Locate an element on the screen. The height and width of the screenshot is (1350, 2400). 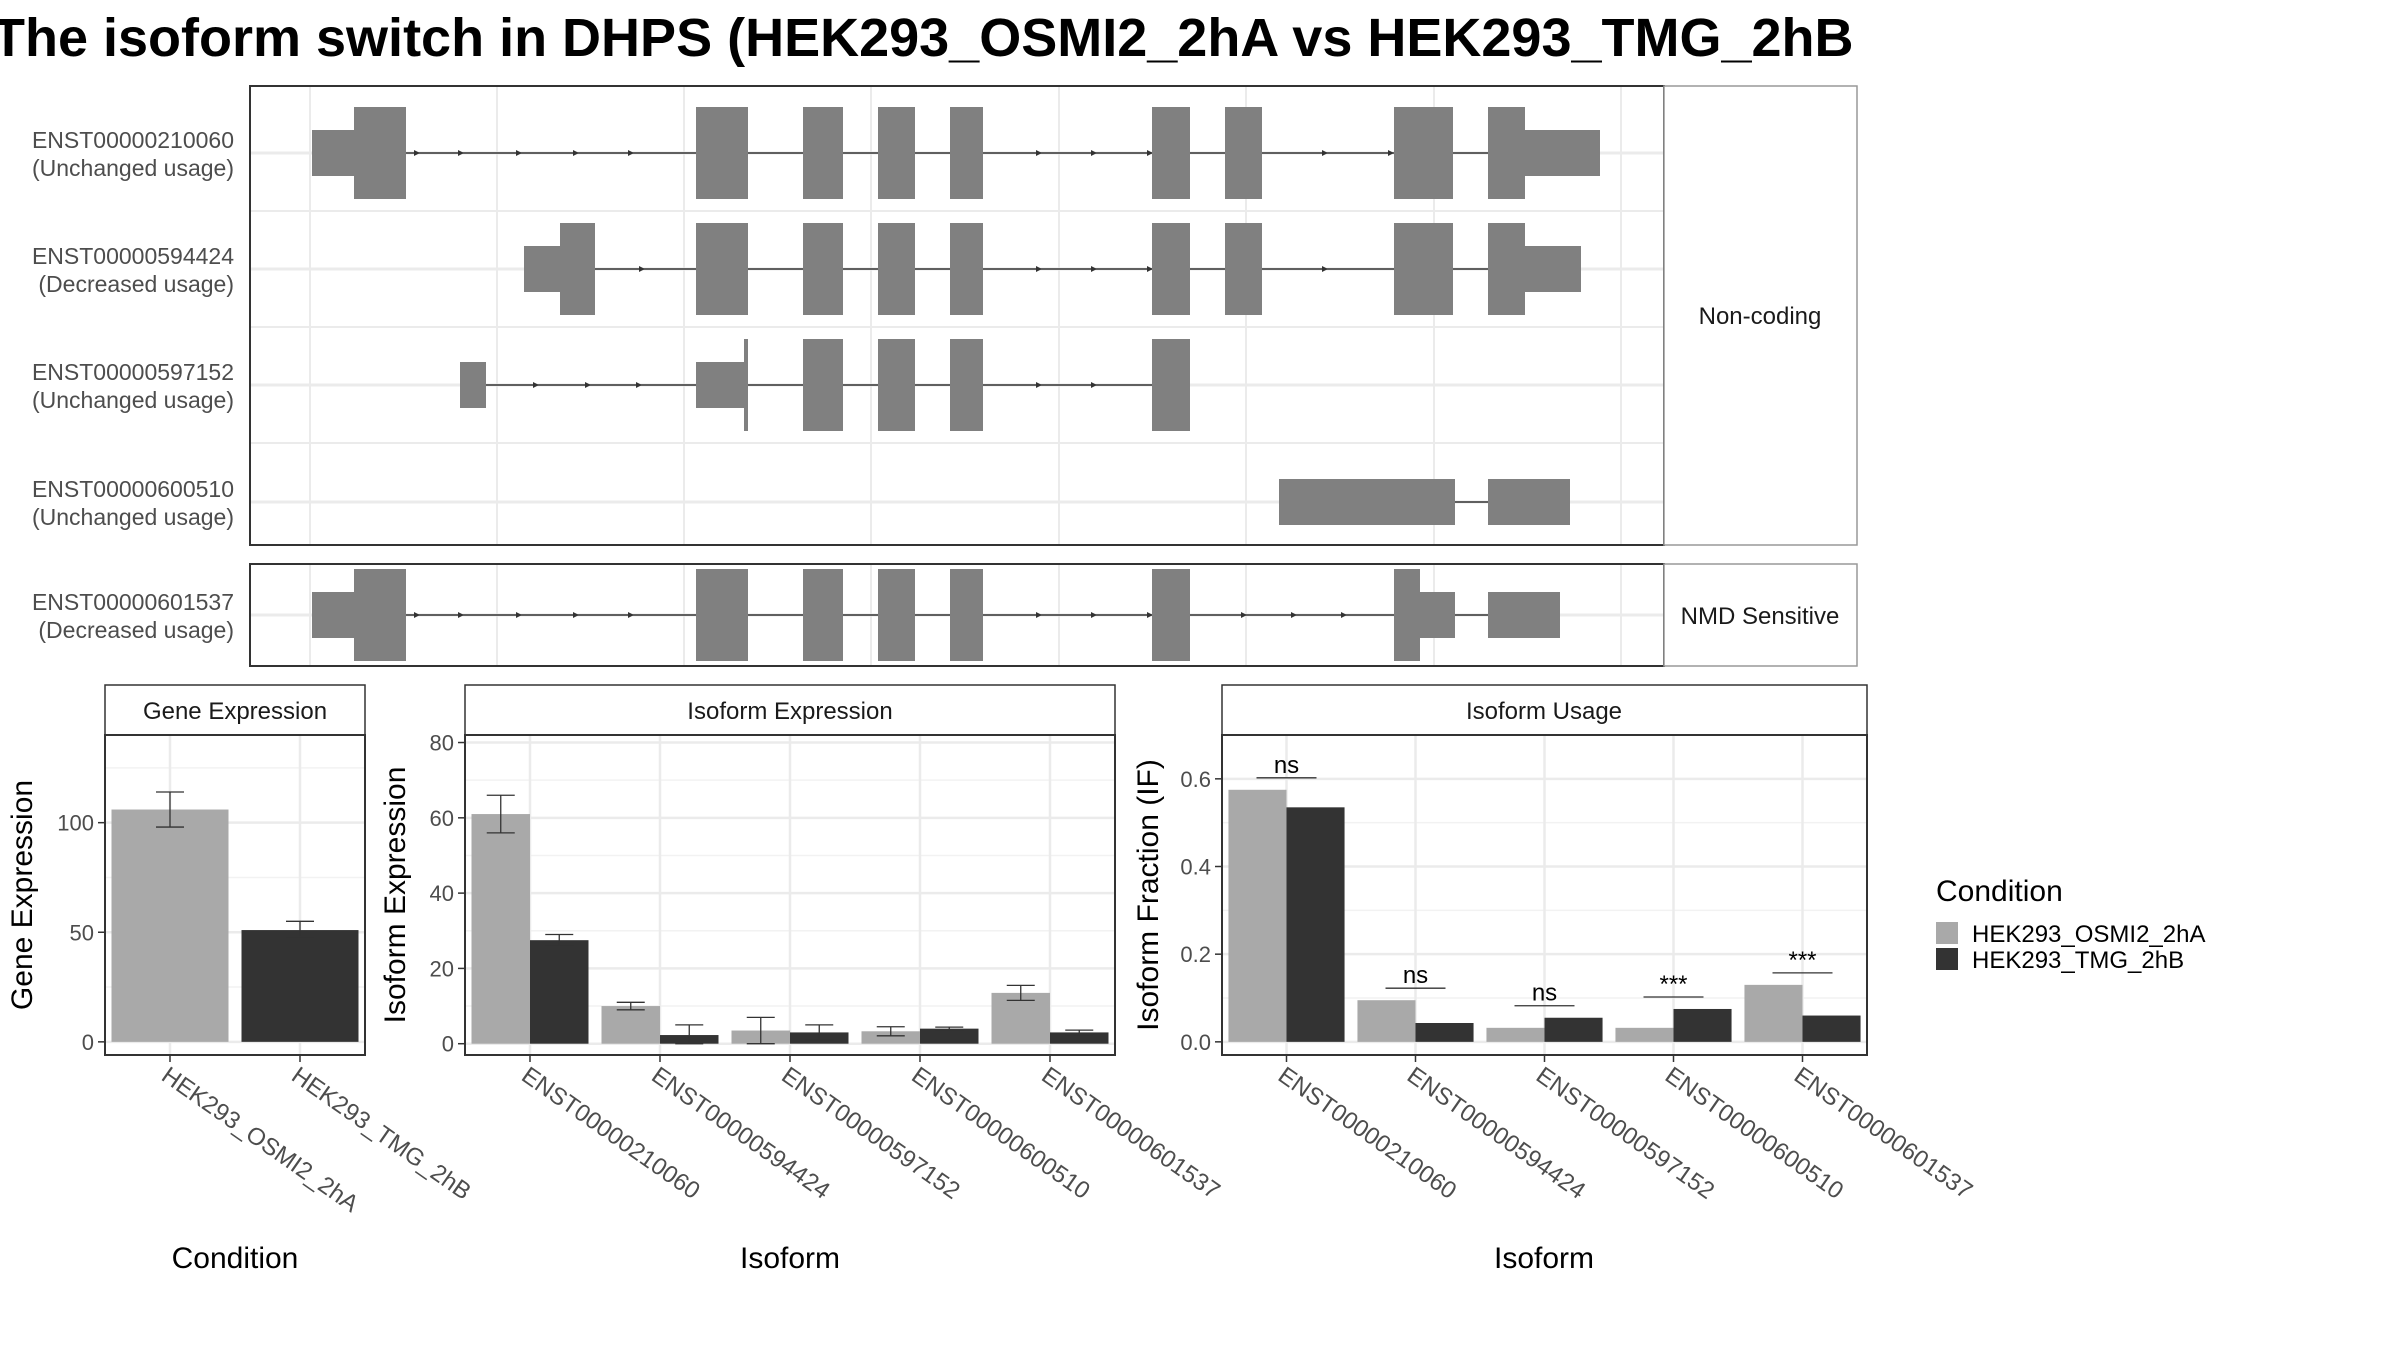
iso-usage-x-axis-title: Isoform is located at coordinates (1544, 1258).